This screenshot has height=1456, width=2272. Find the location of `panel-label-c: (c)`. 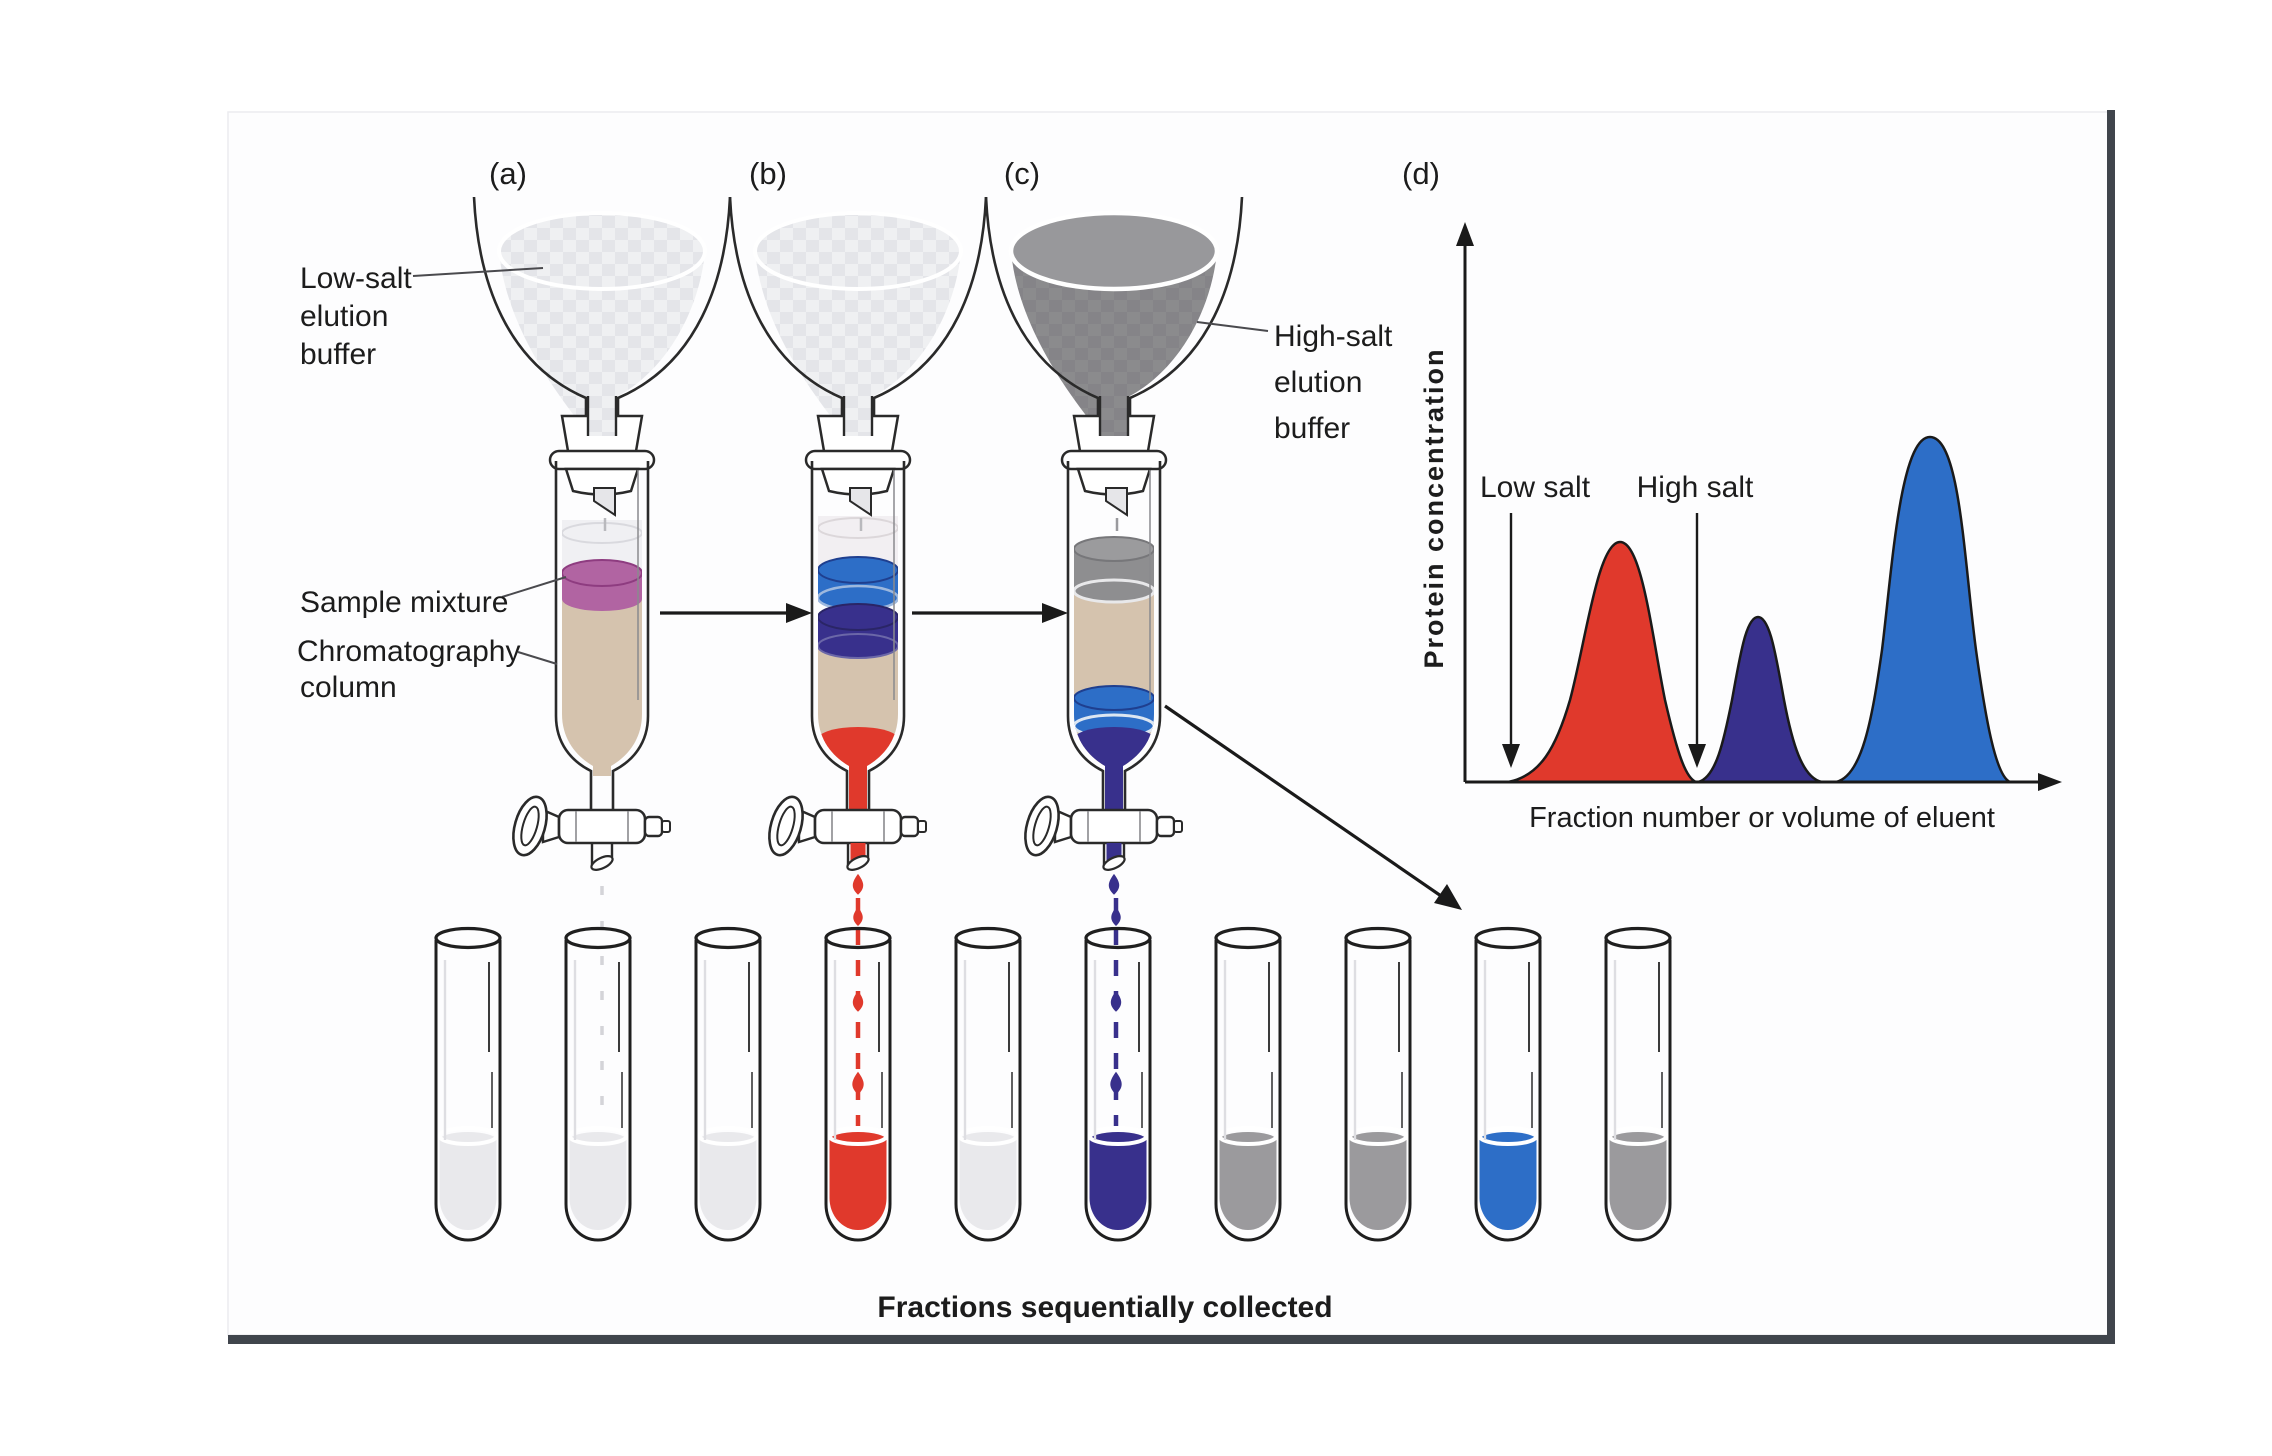

panel-label-c: (c) is located at coordinates (1022, 173).